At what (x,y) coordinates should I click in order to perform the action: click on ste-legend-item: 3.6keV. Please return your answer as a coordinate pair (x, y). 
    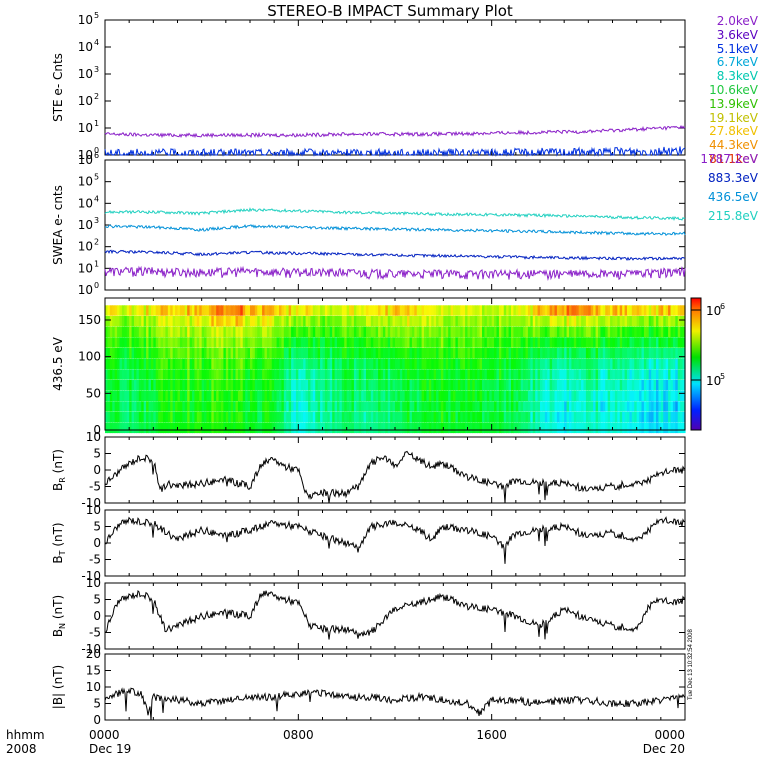
    Looking at the image, I should click on (737, 34).